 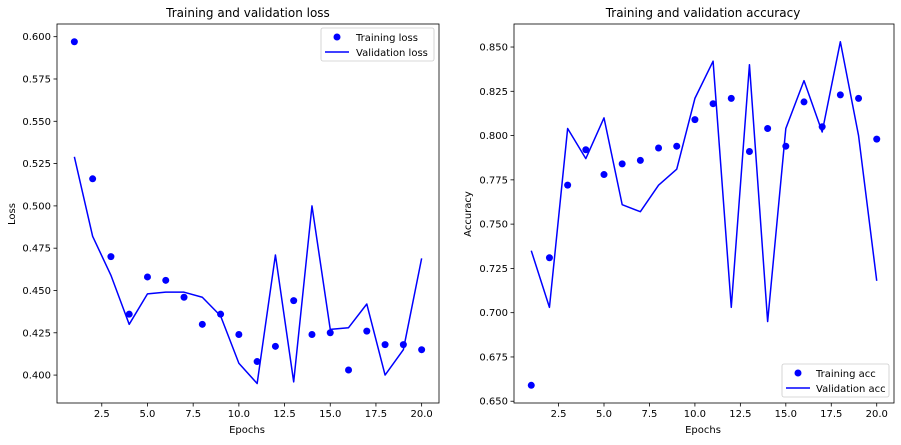 I want to click on loss-x-tick-label: 10.0, so click(x=239, y=414).